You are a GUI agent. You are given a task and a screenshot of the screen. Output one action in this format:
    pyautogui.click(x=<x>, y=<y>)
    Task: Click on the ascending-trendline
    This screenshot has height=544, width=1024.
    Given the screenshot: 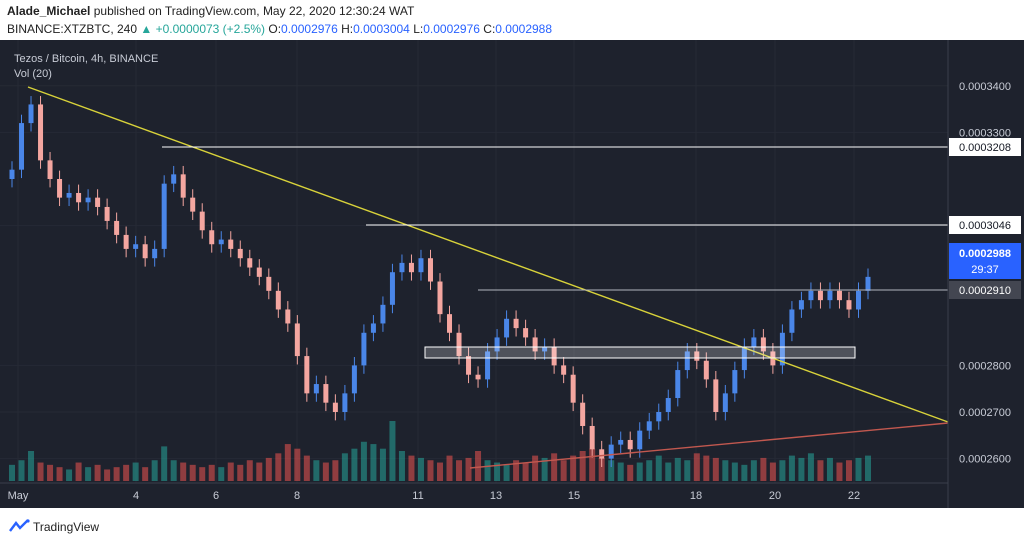 What is the action you would take?
    pyautogui.click(x=709, y=445)
    